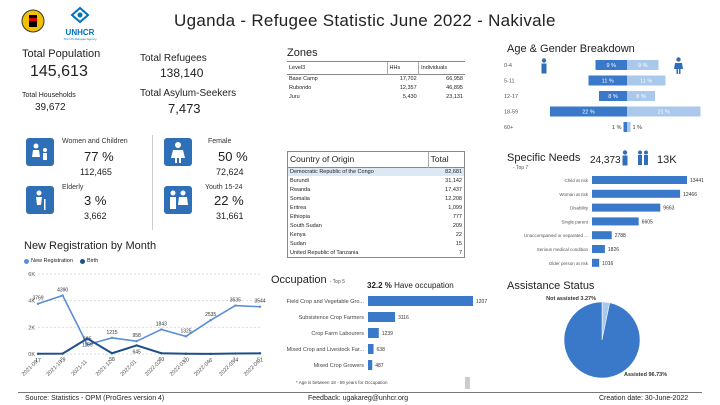  I want to click on table-row: Eritrea 1,099, so click(376, 207).